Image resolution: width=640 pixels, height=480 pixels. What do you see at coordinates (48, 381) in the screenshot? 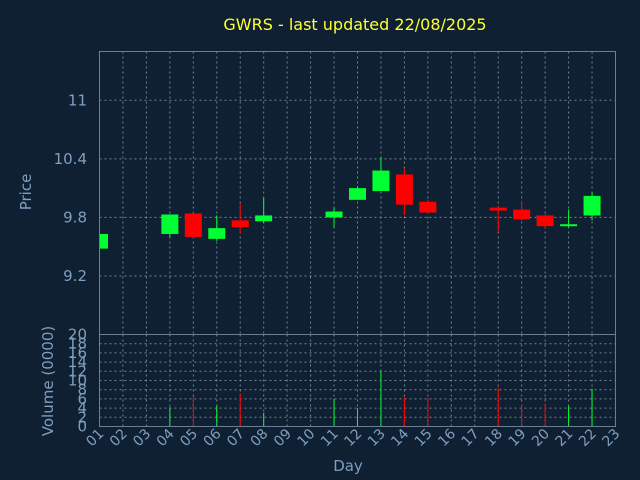
I see `volume-axis-label: Volume (0000)` at bounding box center [48, 381].